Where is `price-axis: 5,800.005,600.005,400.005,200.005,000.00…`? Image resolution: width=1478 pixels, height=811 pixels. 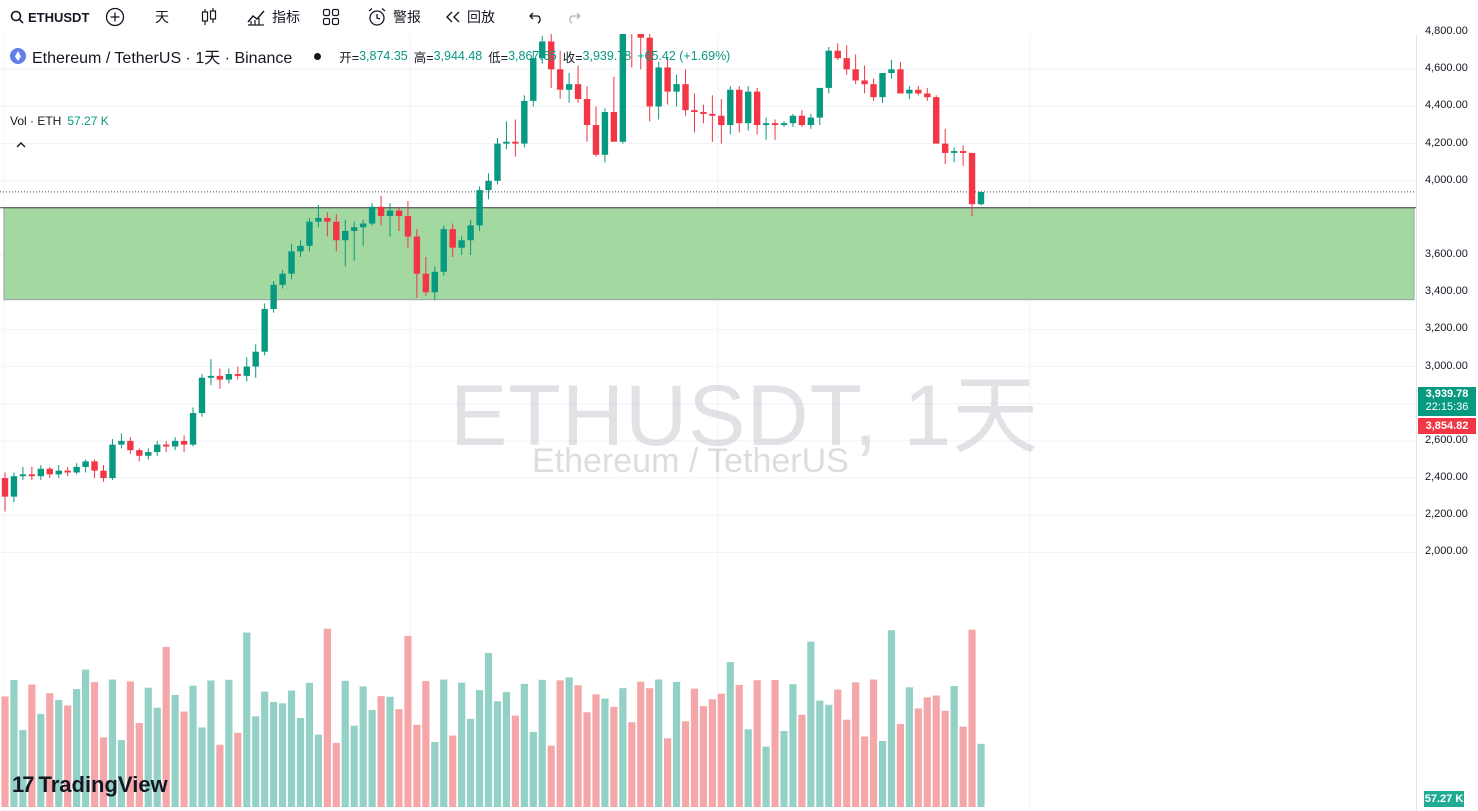 price-axis: 5,800.005,600.005,400.005,200.005,000.00… is located at coordinates (1447, 418).